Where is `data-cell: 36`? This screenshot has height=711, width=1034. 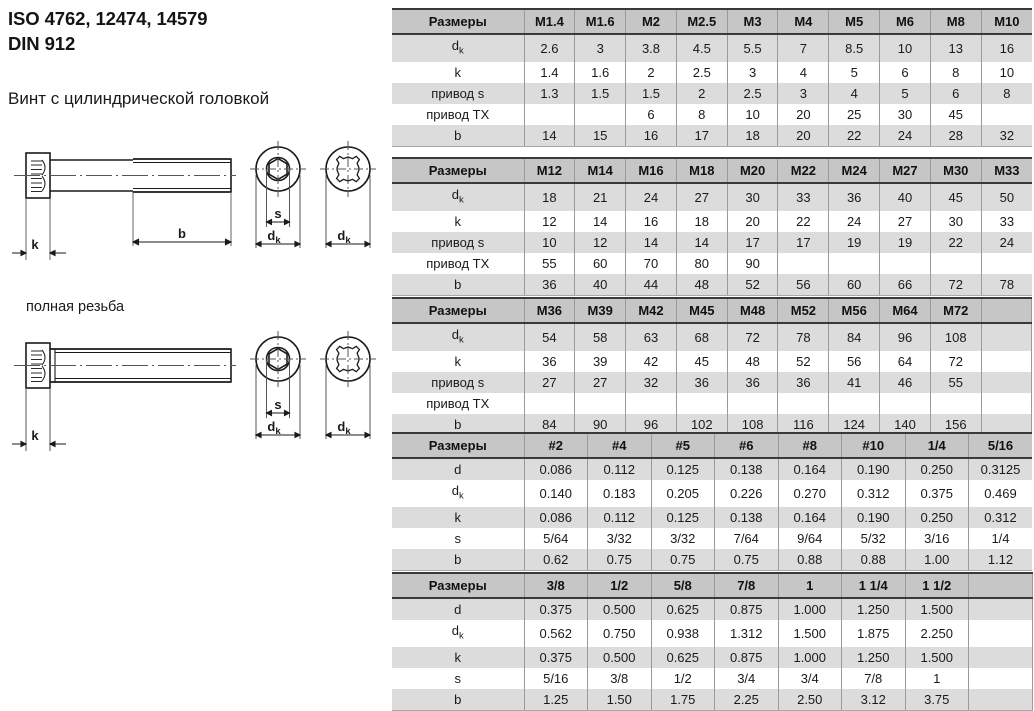
data-cell: 36 is located at coordinates (854, 197).